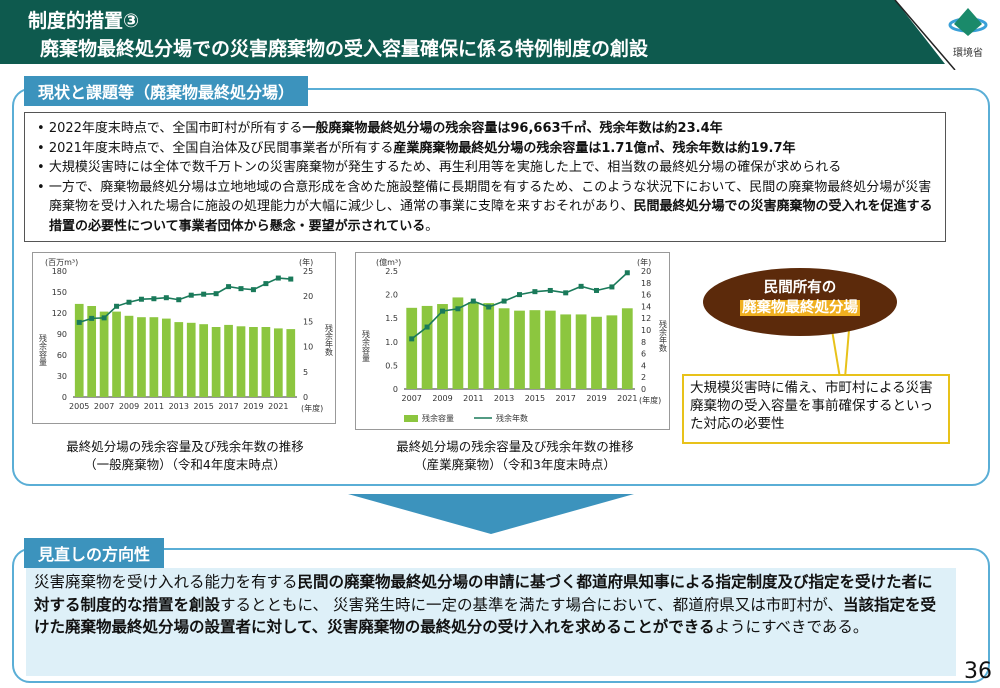 The height and width of the screenshot is (688, 1000). I want to click on y2-tick-label: 0, so click(643, 389).